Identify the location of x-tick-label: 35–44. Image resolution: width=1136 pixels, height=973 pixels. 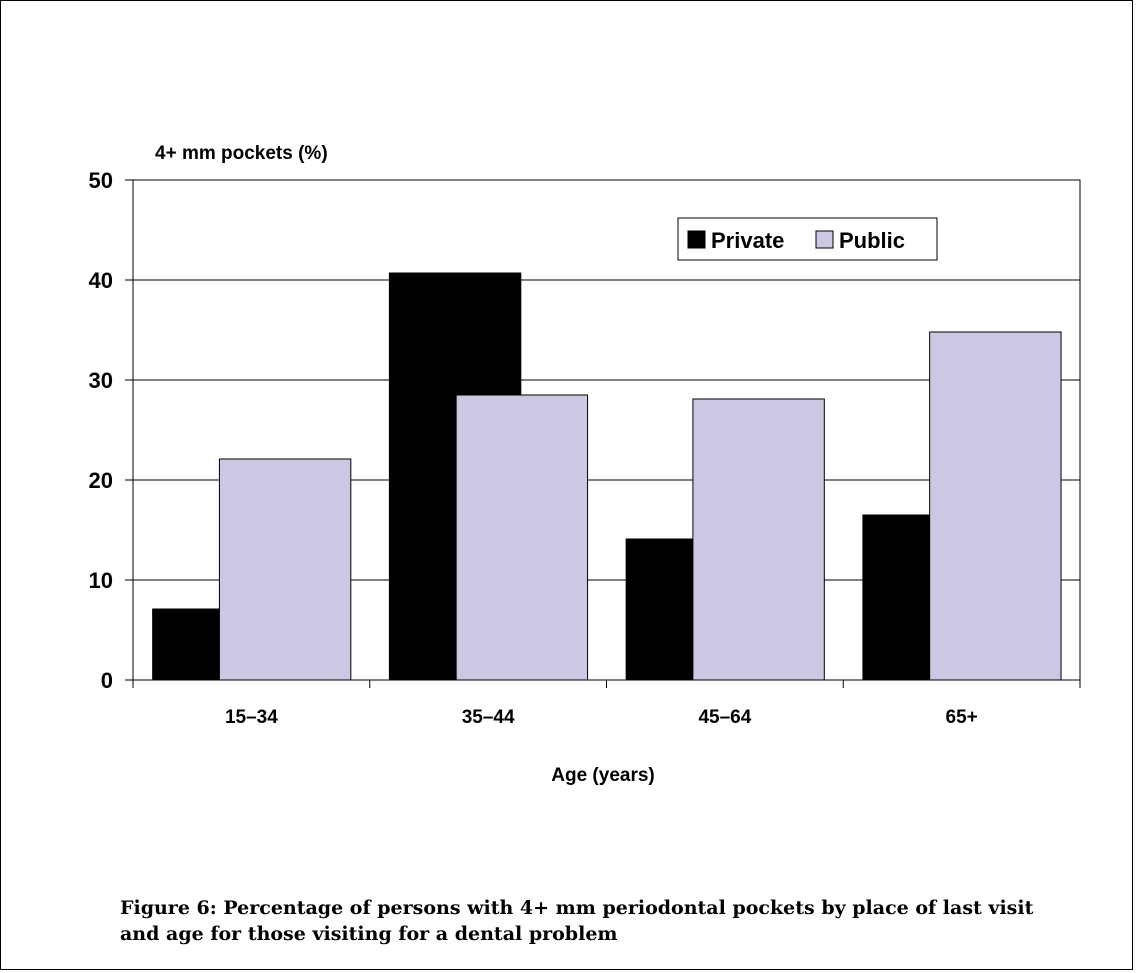
(488, 717).